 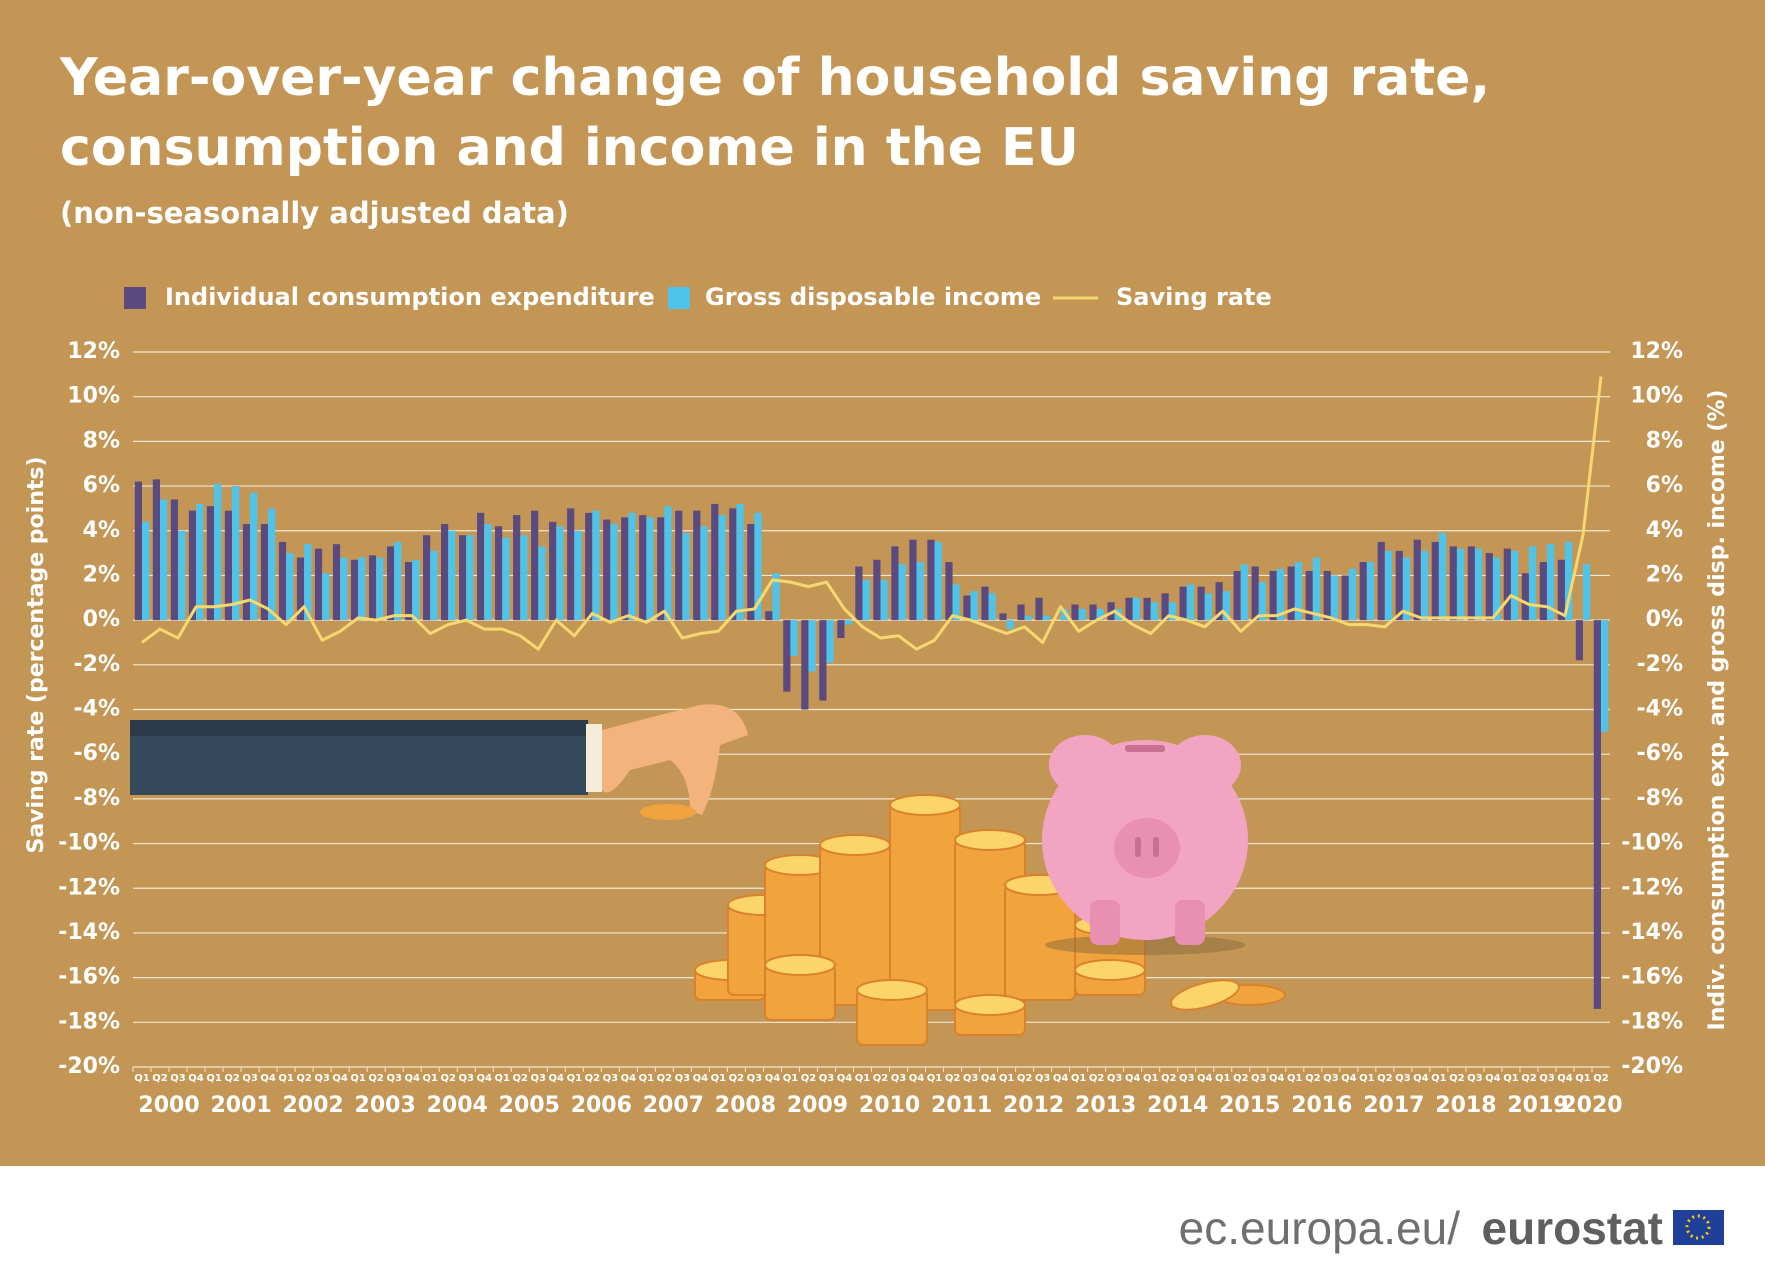 I want to click on year-label: 2016, so click(x=1321, y=1105).